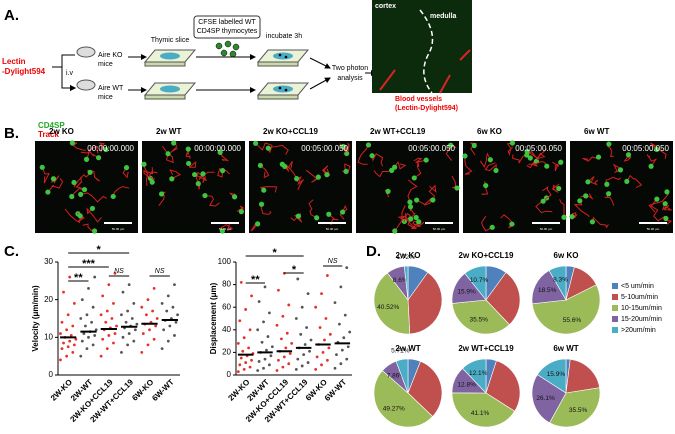  What do you see at coordinates (466, 292) in the screenshot?
I see `slice-label: 15.9%` at bounding box center [466, 292].